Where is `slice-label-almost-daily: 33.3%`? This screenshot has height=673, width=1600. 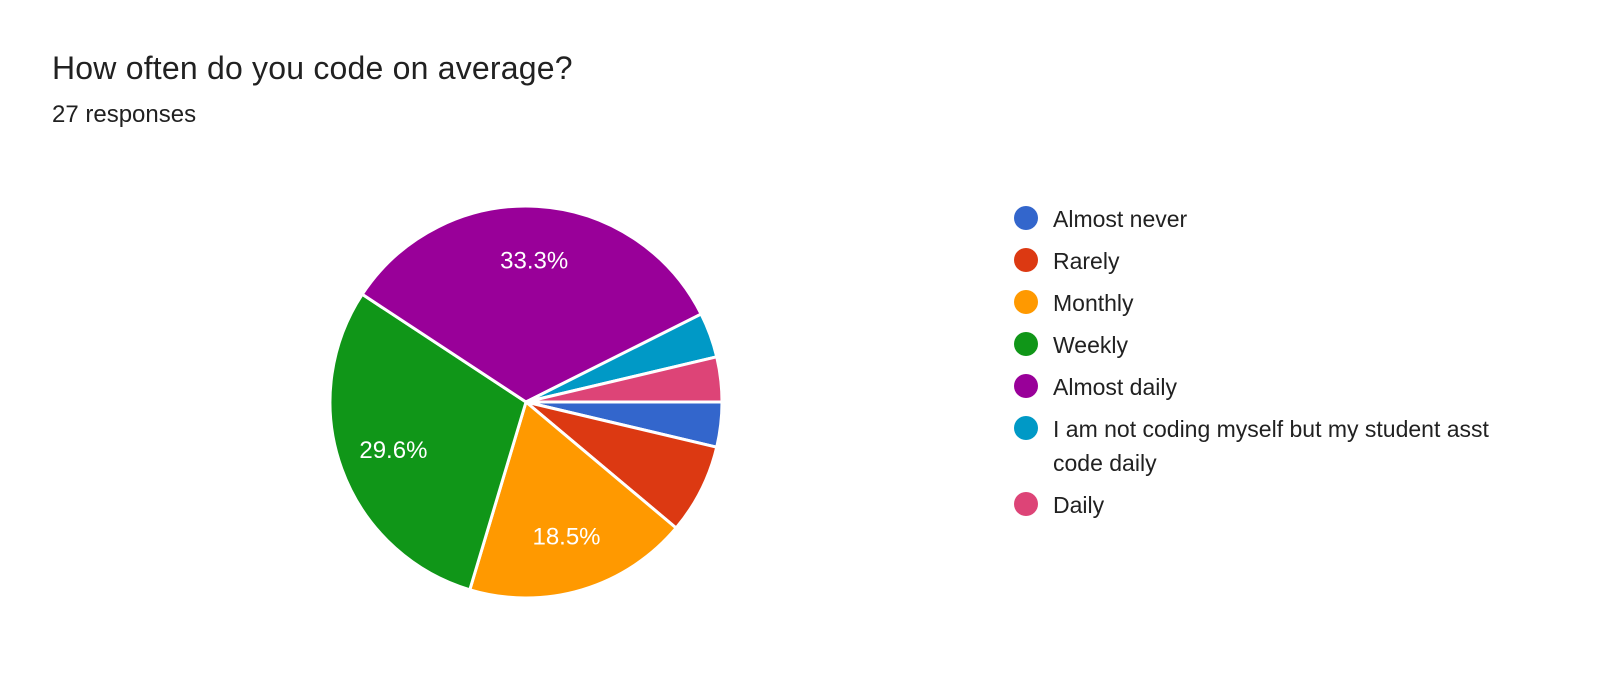 slice-label-almost-daily: 33.3% is located at coordinates (534, 261).